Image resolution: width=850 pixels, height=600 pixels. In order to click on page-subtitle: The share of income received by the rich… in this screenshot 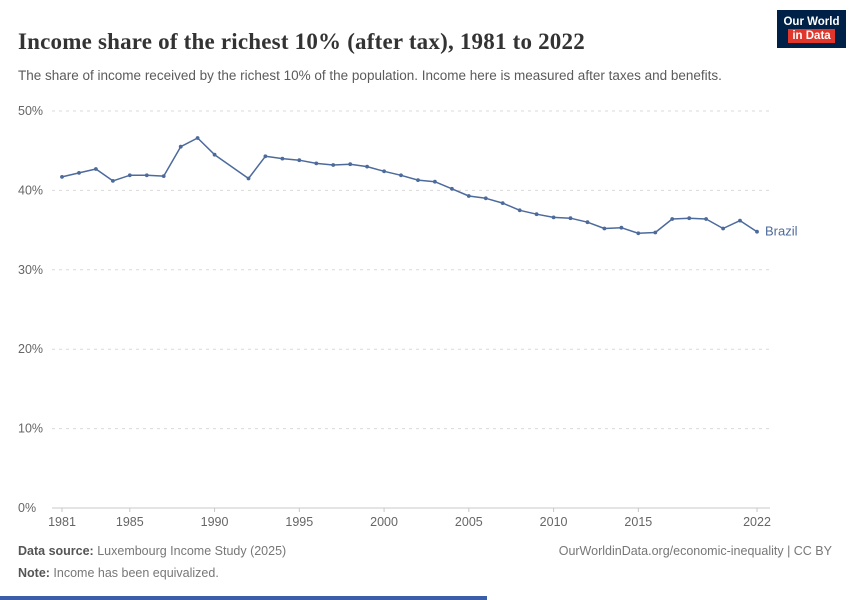, I will do `click(370, 75)`.